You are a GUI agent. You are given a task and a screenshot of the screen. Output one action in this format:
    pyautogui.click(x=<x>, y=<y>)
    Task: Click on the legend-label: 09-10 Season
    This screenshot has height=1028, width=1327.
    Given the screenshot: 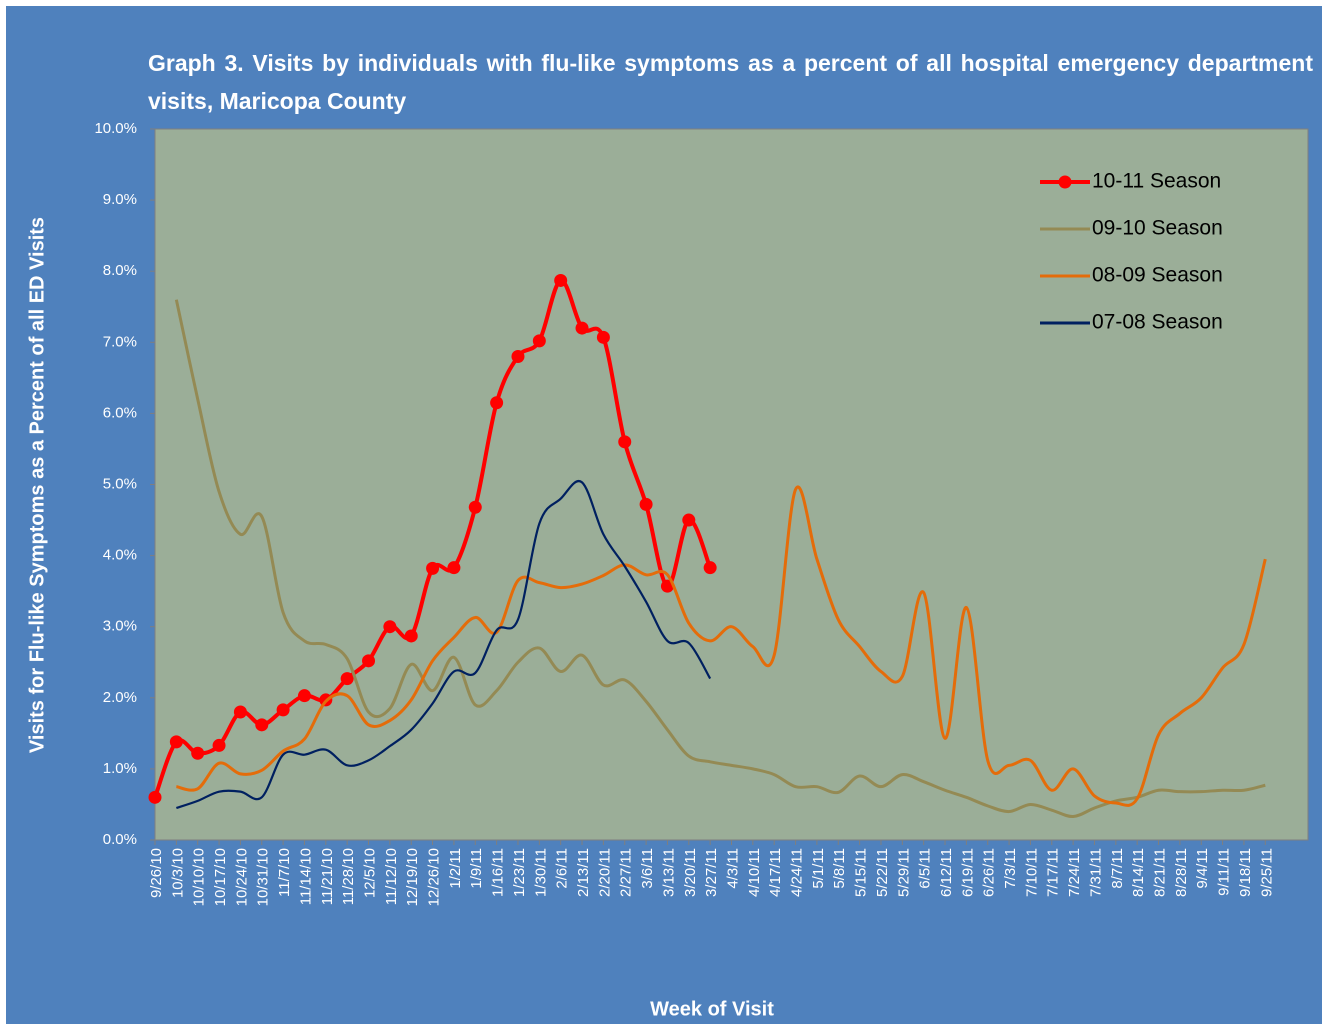 What is the action you would take?
    pyautogui.click(x=1157, y=228)
    